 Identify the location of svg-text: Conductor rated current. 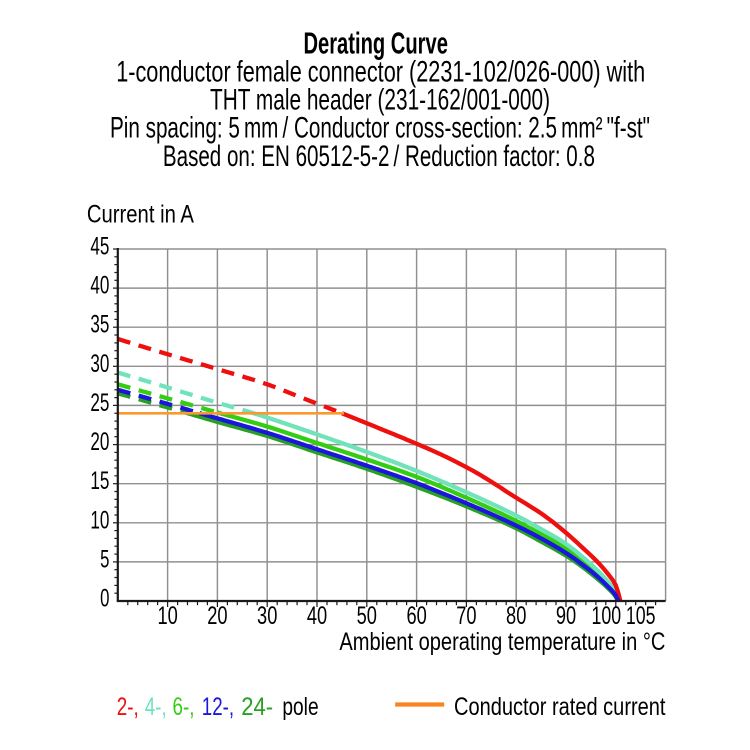
(560, 707).